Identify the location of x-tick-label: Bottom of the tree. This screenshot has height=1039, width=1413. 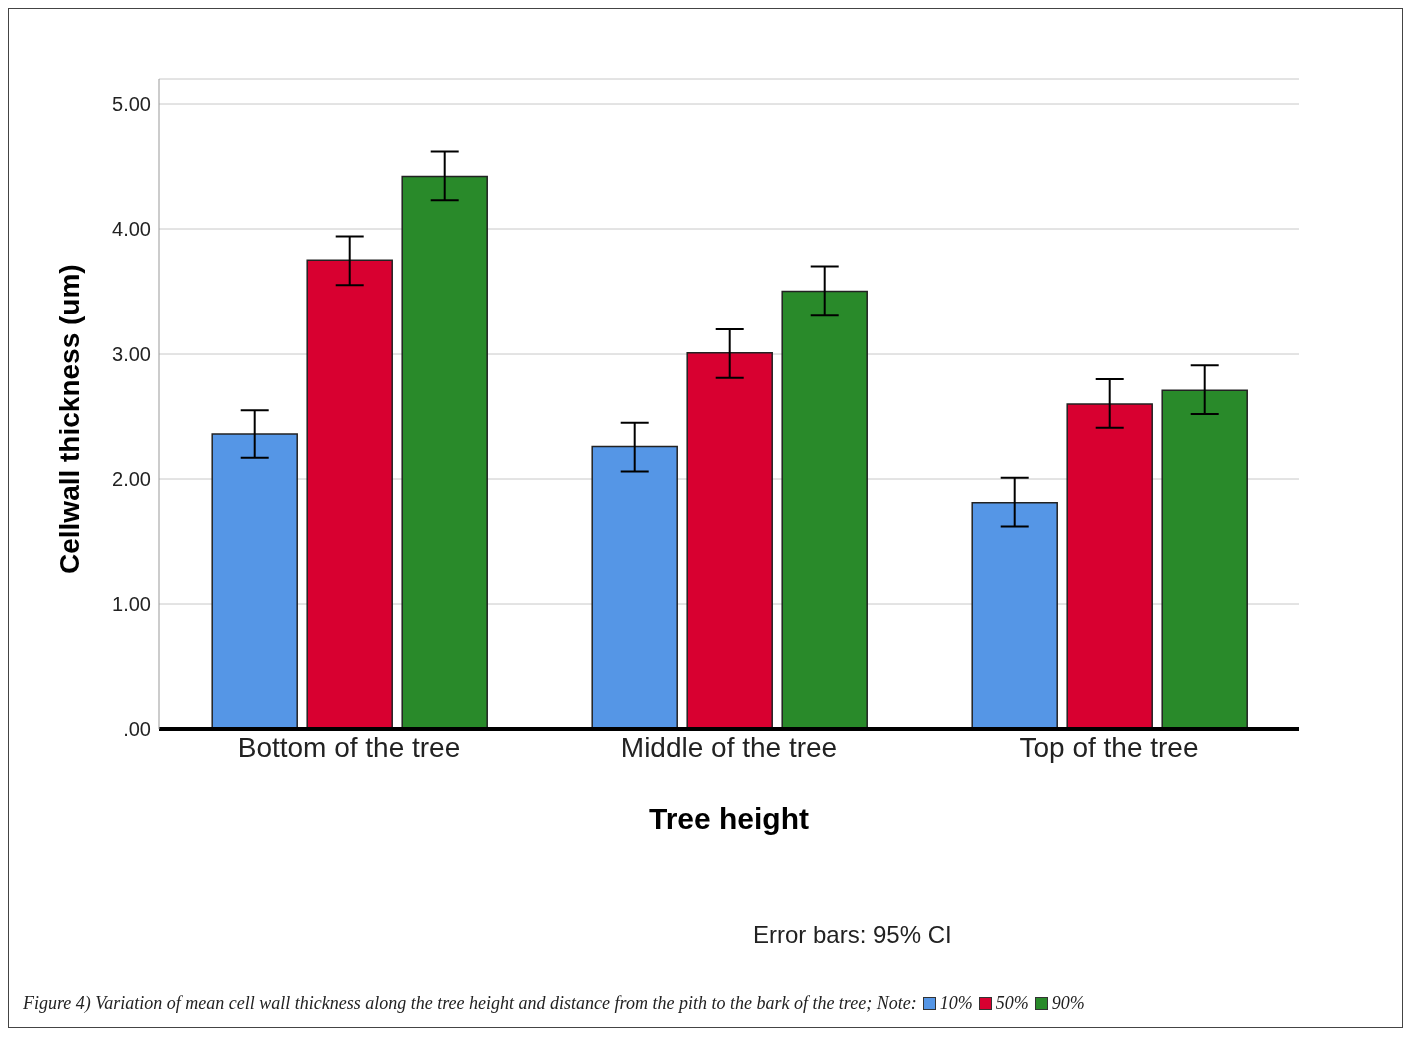
(349, 747).